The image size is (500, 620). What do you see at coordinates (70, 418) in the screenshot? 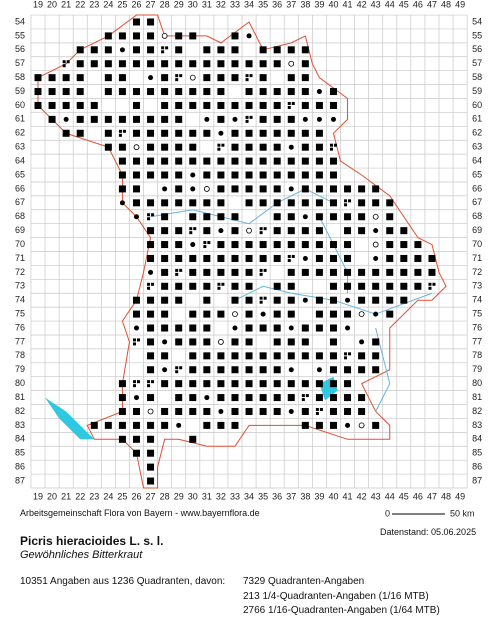
I see `lake` at bounding box center [70, 418].